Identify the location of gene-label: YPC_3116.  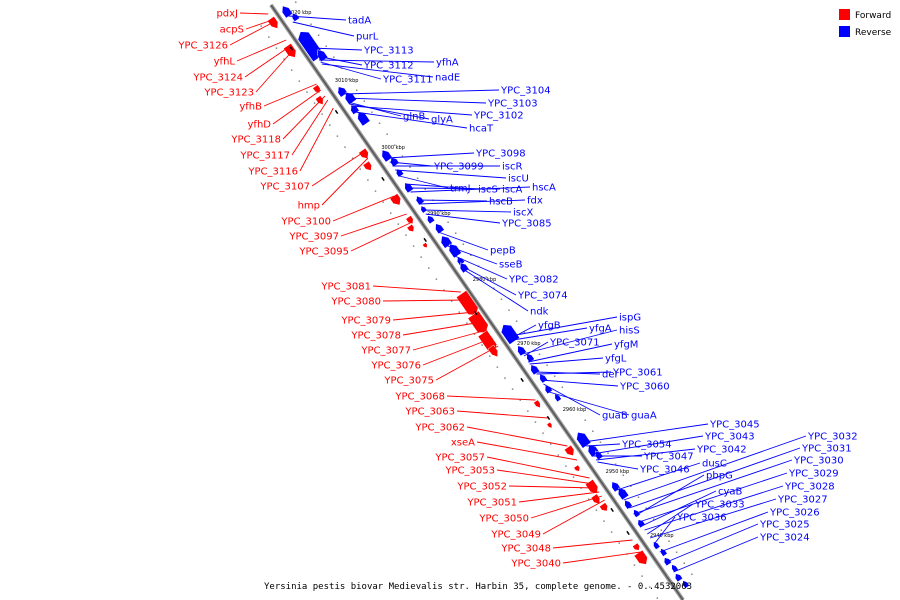
(272, 172).